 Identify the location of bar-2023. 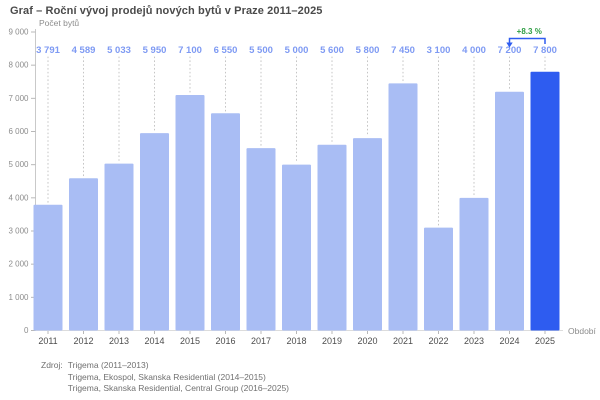
(474, 264).